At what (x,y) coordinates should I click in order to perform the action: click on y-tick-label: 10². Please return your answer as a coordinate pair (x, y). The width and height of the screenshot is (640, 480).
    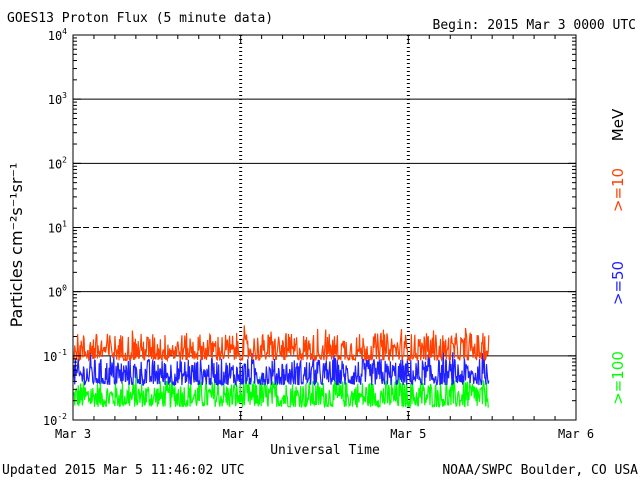
    Looking at the image, I should click on (57, 163).